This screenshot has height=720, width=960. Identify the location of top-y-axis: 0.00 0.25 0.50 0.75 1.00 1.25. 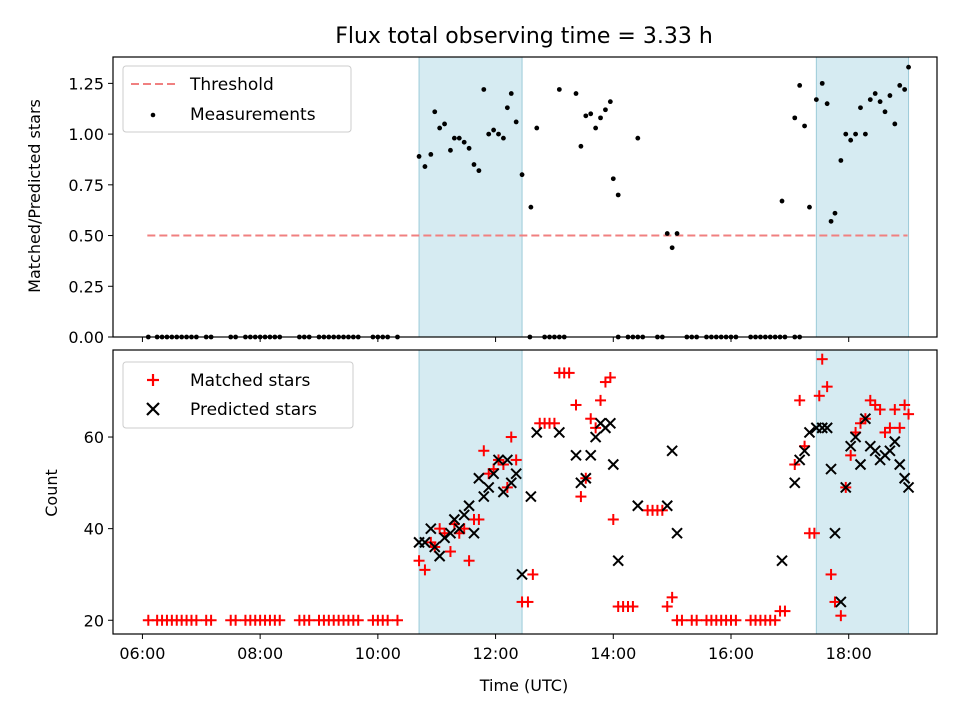
(90, 210).